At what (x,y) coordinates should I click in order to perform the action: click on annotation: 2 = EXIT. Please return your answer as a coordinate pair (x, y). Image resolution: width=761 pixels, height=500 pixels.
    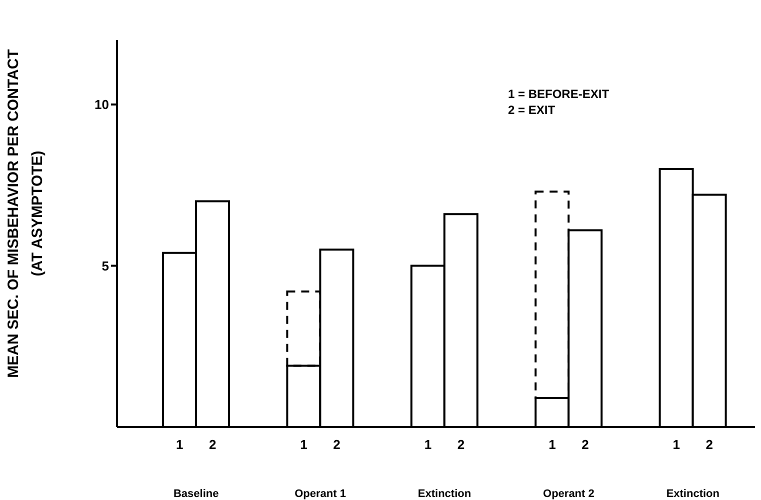
    Looking at the image, I should click on (532, 110).